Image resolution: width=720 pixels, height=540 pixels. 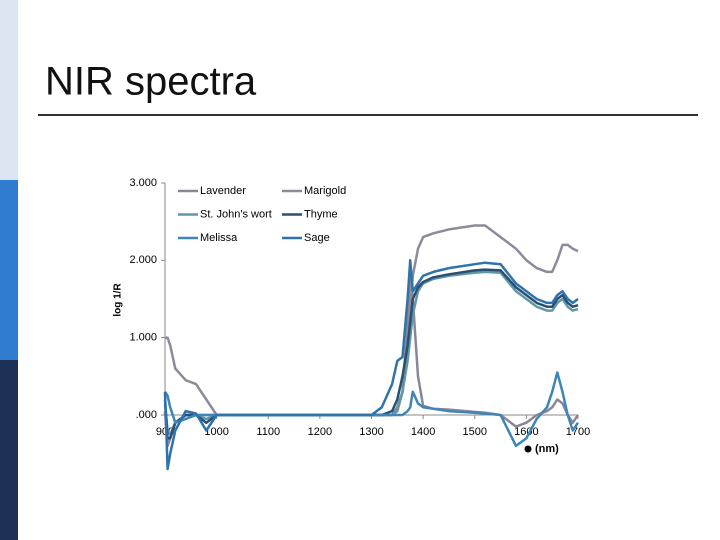 What do you see at coordinates (268, 432) in the screenshot?
I see `x-tick-label: 1100` at bounding box center [268, 432].